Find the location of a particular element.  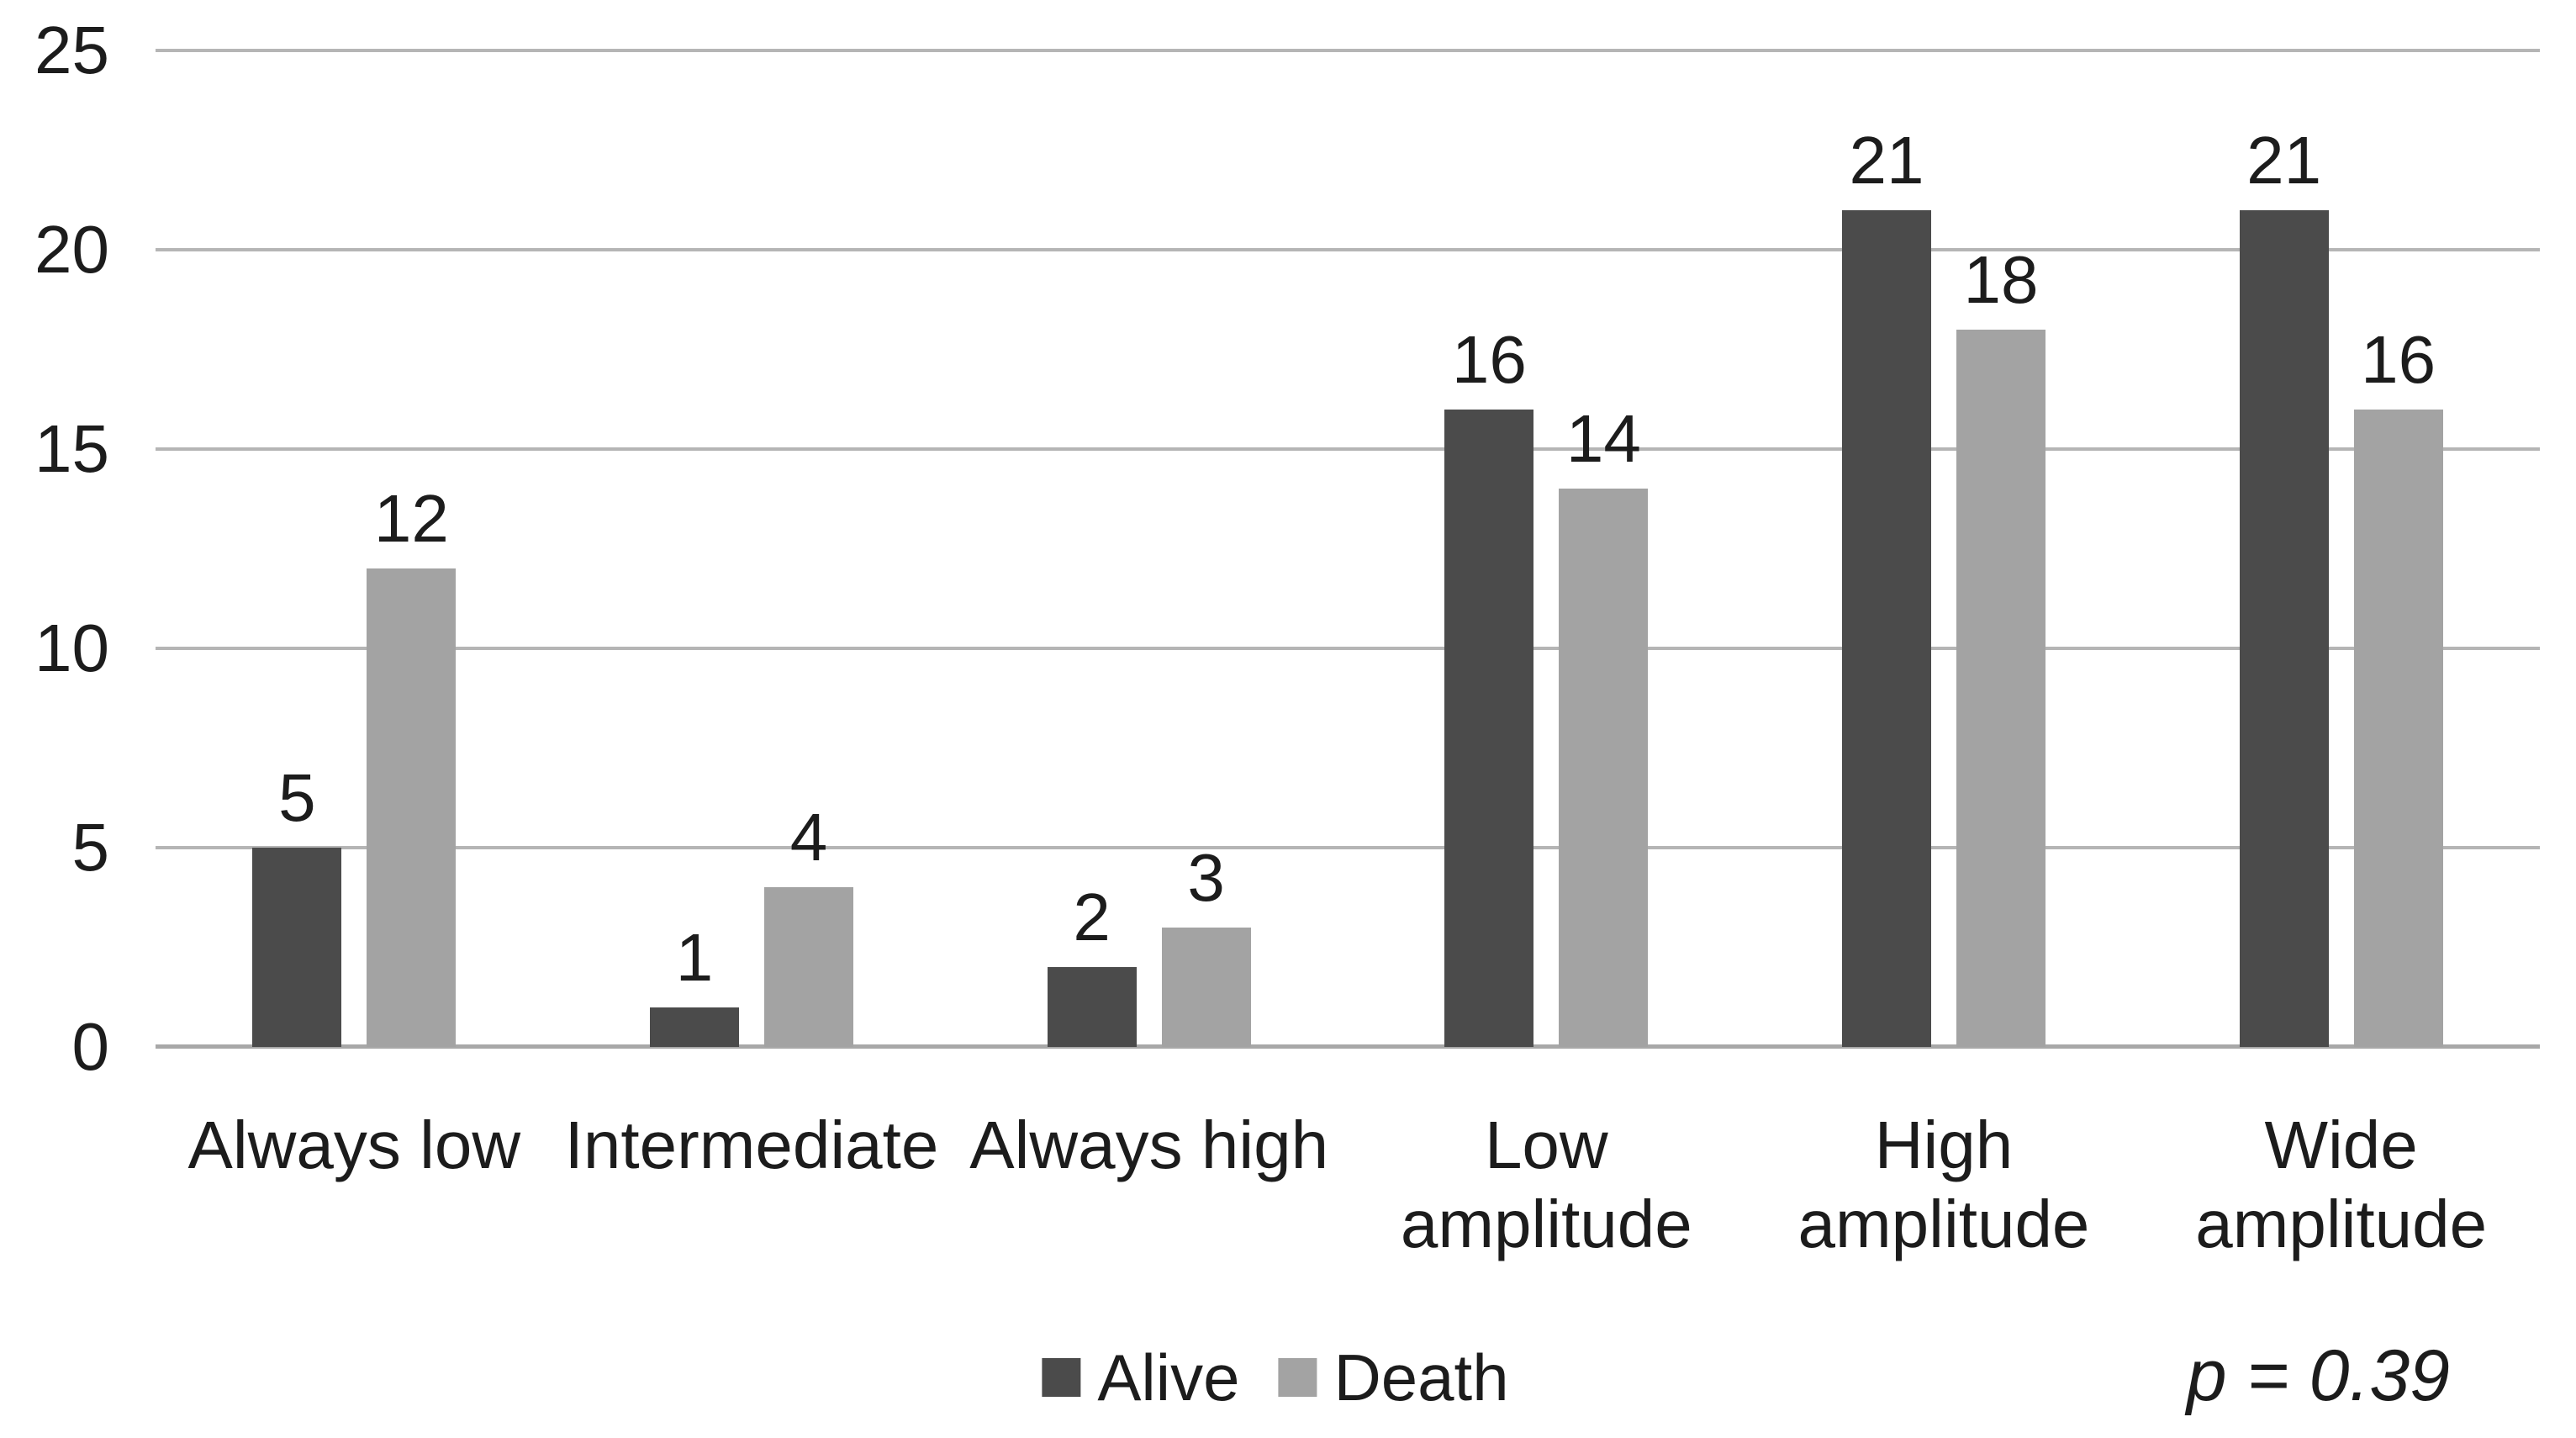

x-category-label-6: Wide amplitude is located at coordinates (2341, 1184).